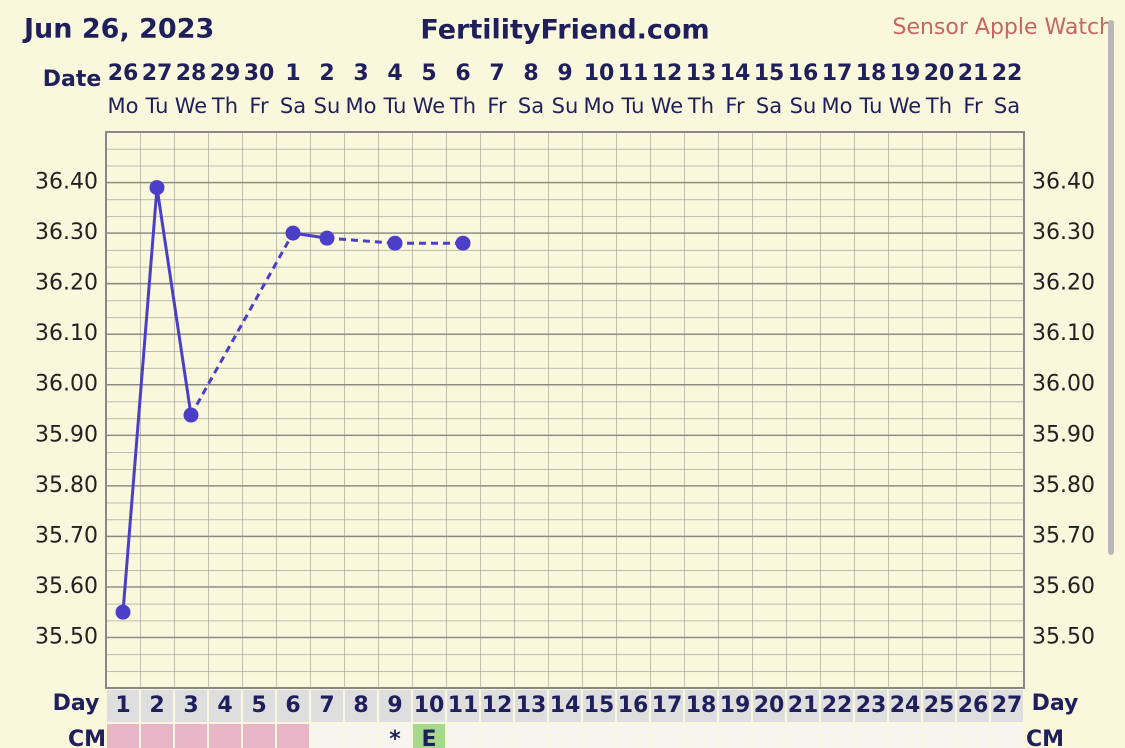 This screenshot has width=1125, height=748. What do you see at coordinates (1007, 705) in the screenshot?
I see `day-number: 27` at bounding box center [1007, 705].